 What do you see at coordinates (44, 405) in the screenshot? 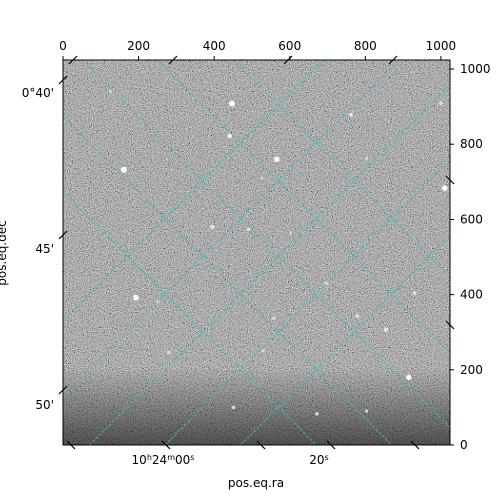
I see `dec-tick-label-2: 50'` at bounding box center [44, 405].